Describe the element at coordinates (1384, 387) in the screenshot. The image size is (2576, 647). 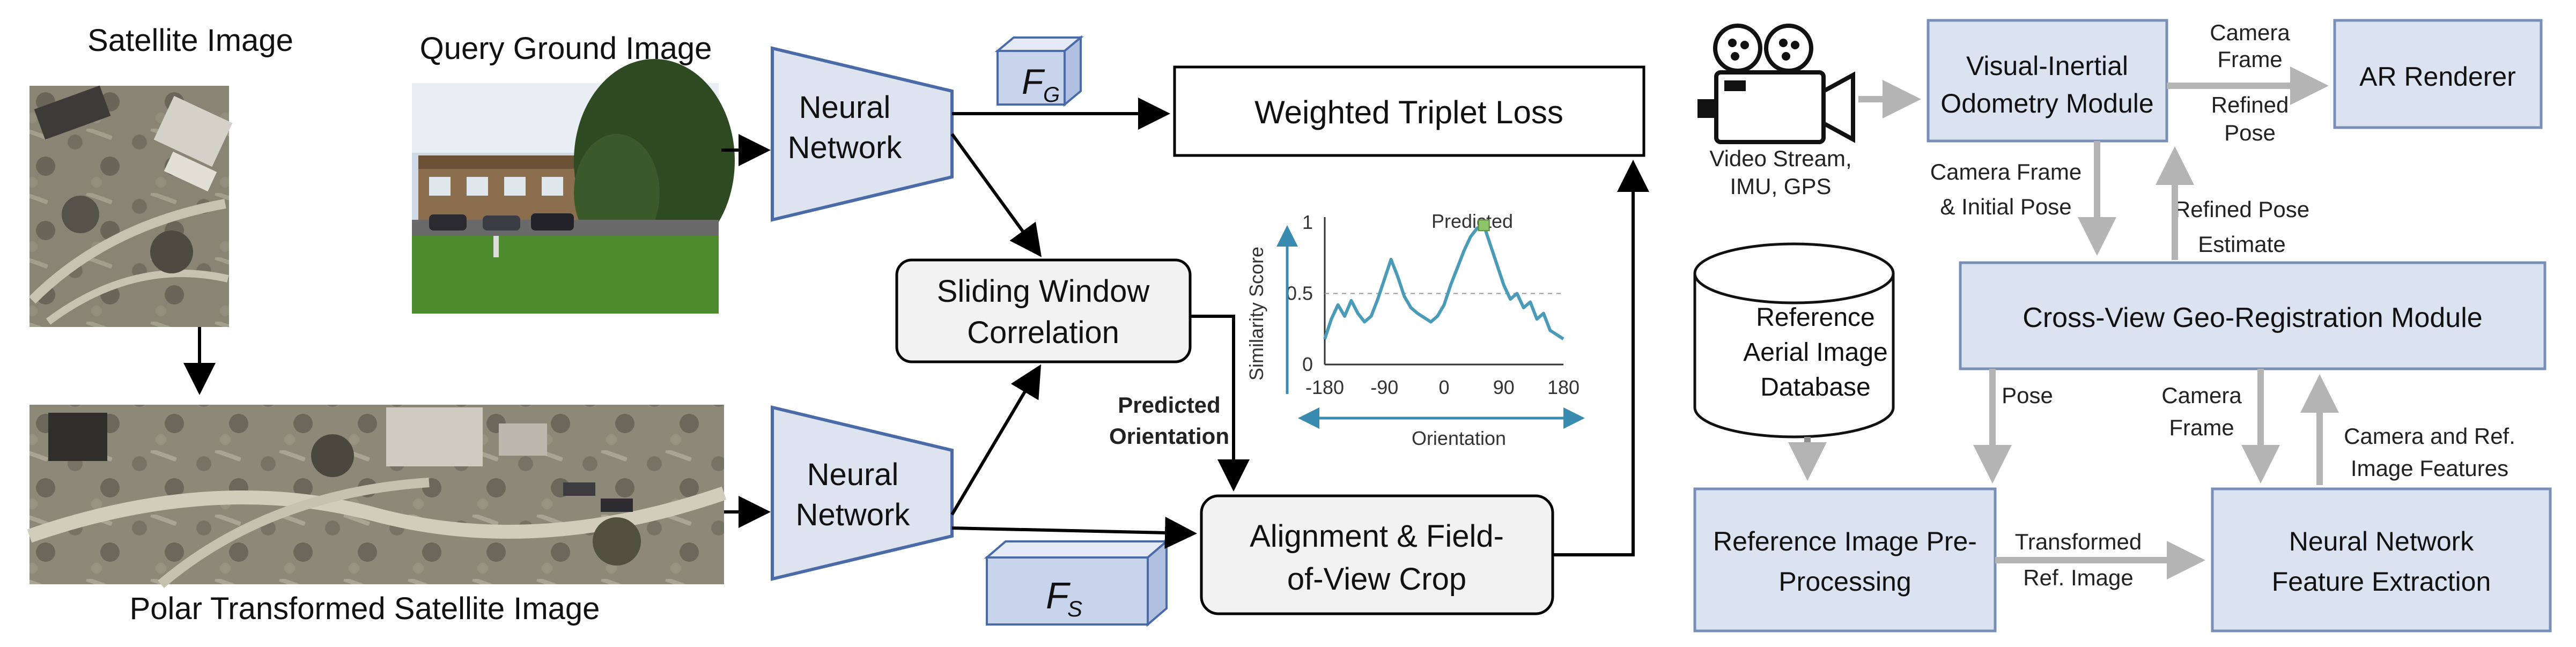
I see `chart-xtick-label: -90` at that location.